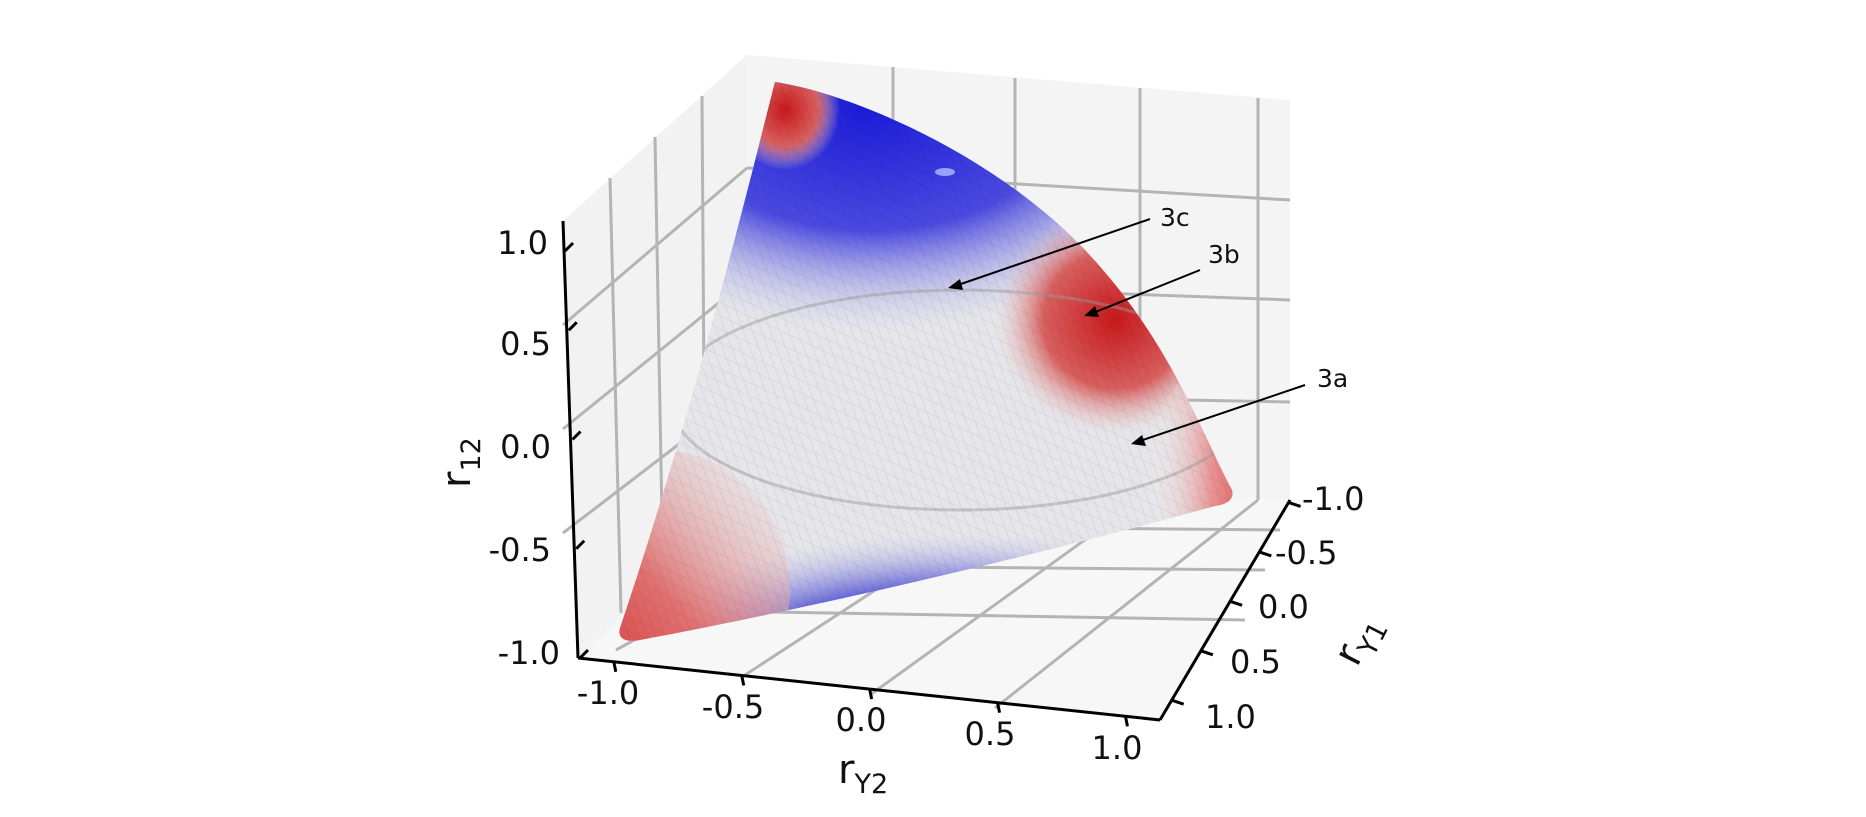 Image resolution: width=1866 pixels, height=817 pixels. What do you see at coordinates (990, 734) in the screenshot?
I see `x-tick-label: 0.5` at bounding box center [990, 734].